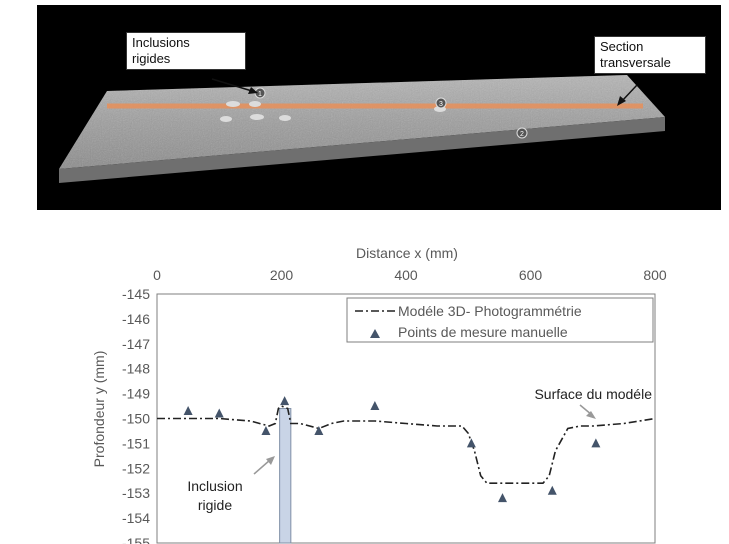 The image size is (729, 544). I want to click on callout-inclusions-line1: Inclusions, so click(161, 42).